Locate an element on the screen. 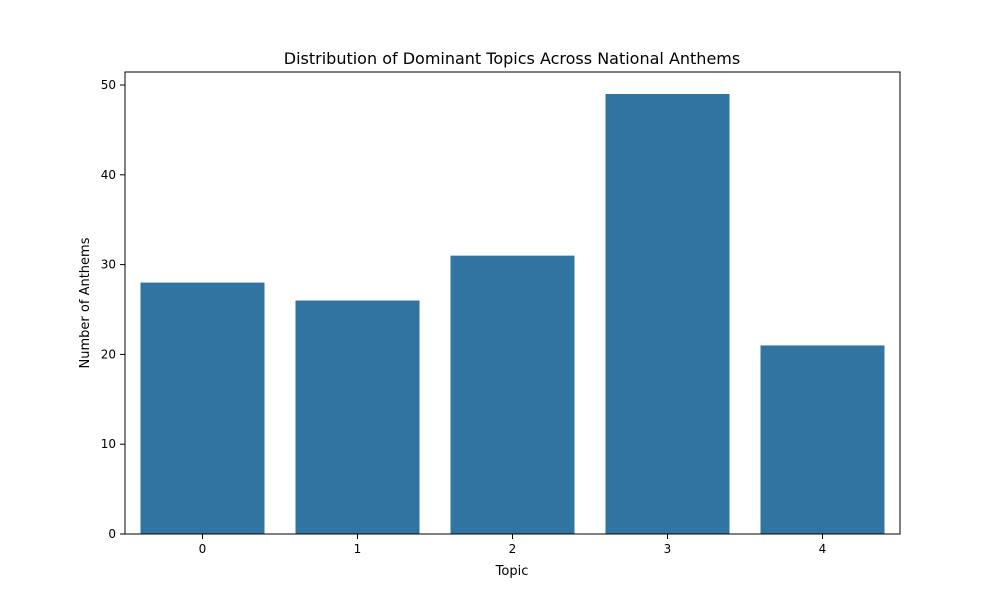 This screenshot has height=600, width=1000. x-axis-ticks: 0 1 2 3 4 is located at coordinates (513, 545).